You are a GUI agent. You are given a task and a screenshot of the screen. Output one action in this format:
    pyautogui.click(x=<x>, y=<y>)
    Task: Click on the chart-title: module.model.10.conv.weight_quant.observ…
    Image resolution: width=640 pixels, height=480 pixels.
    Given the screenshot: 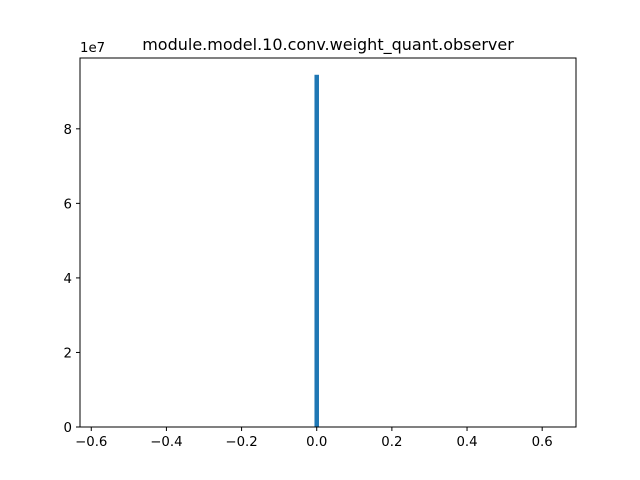 What is the action you would take?
    pyautogui.click(x=328, y=45)
    